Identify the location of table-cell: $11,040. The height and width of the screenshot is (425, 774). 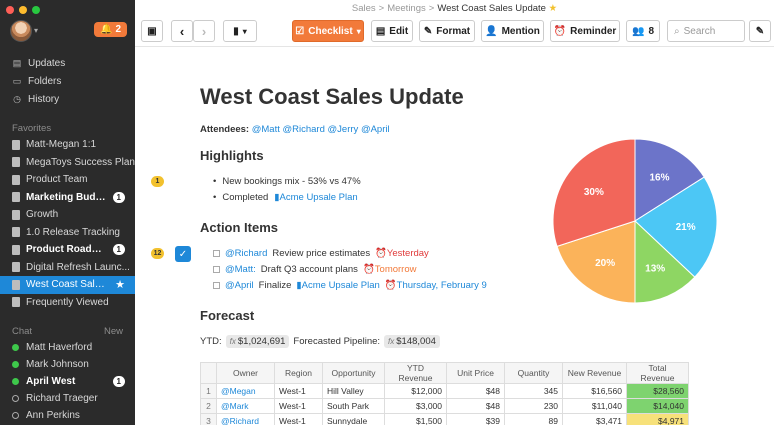
(594, 406).